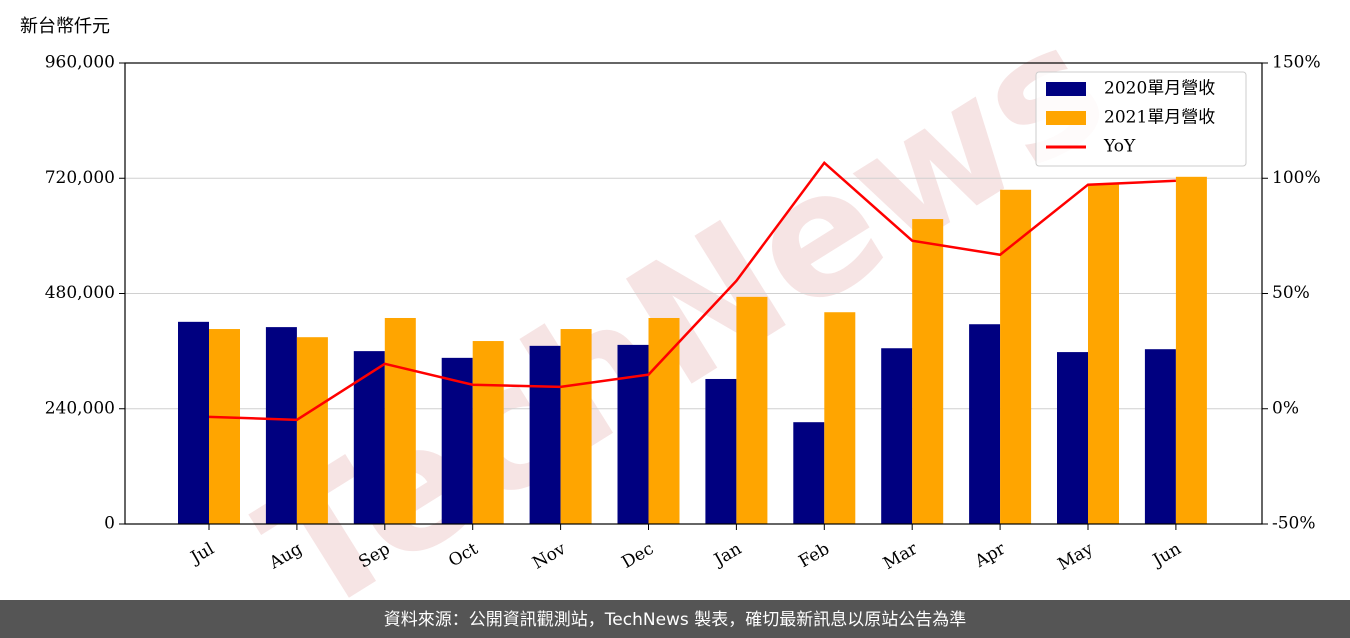 The image size is (1350, 638). What do you see at coordinates (80, 408) in the screenshot?
I see `y-tick-label: 240,000` at bounding box center [80, 408].